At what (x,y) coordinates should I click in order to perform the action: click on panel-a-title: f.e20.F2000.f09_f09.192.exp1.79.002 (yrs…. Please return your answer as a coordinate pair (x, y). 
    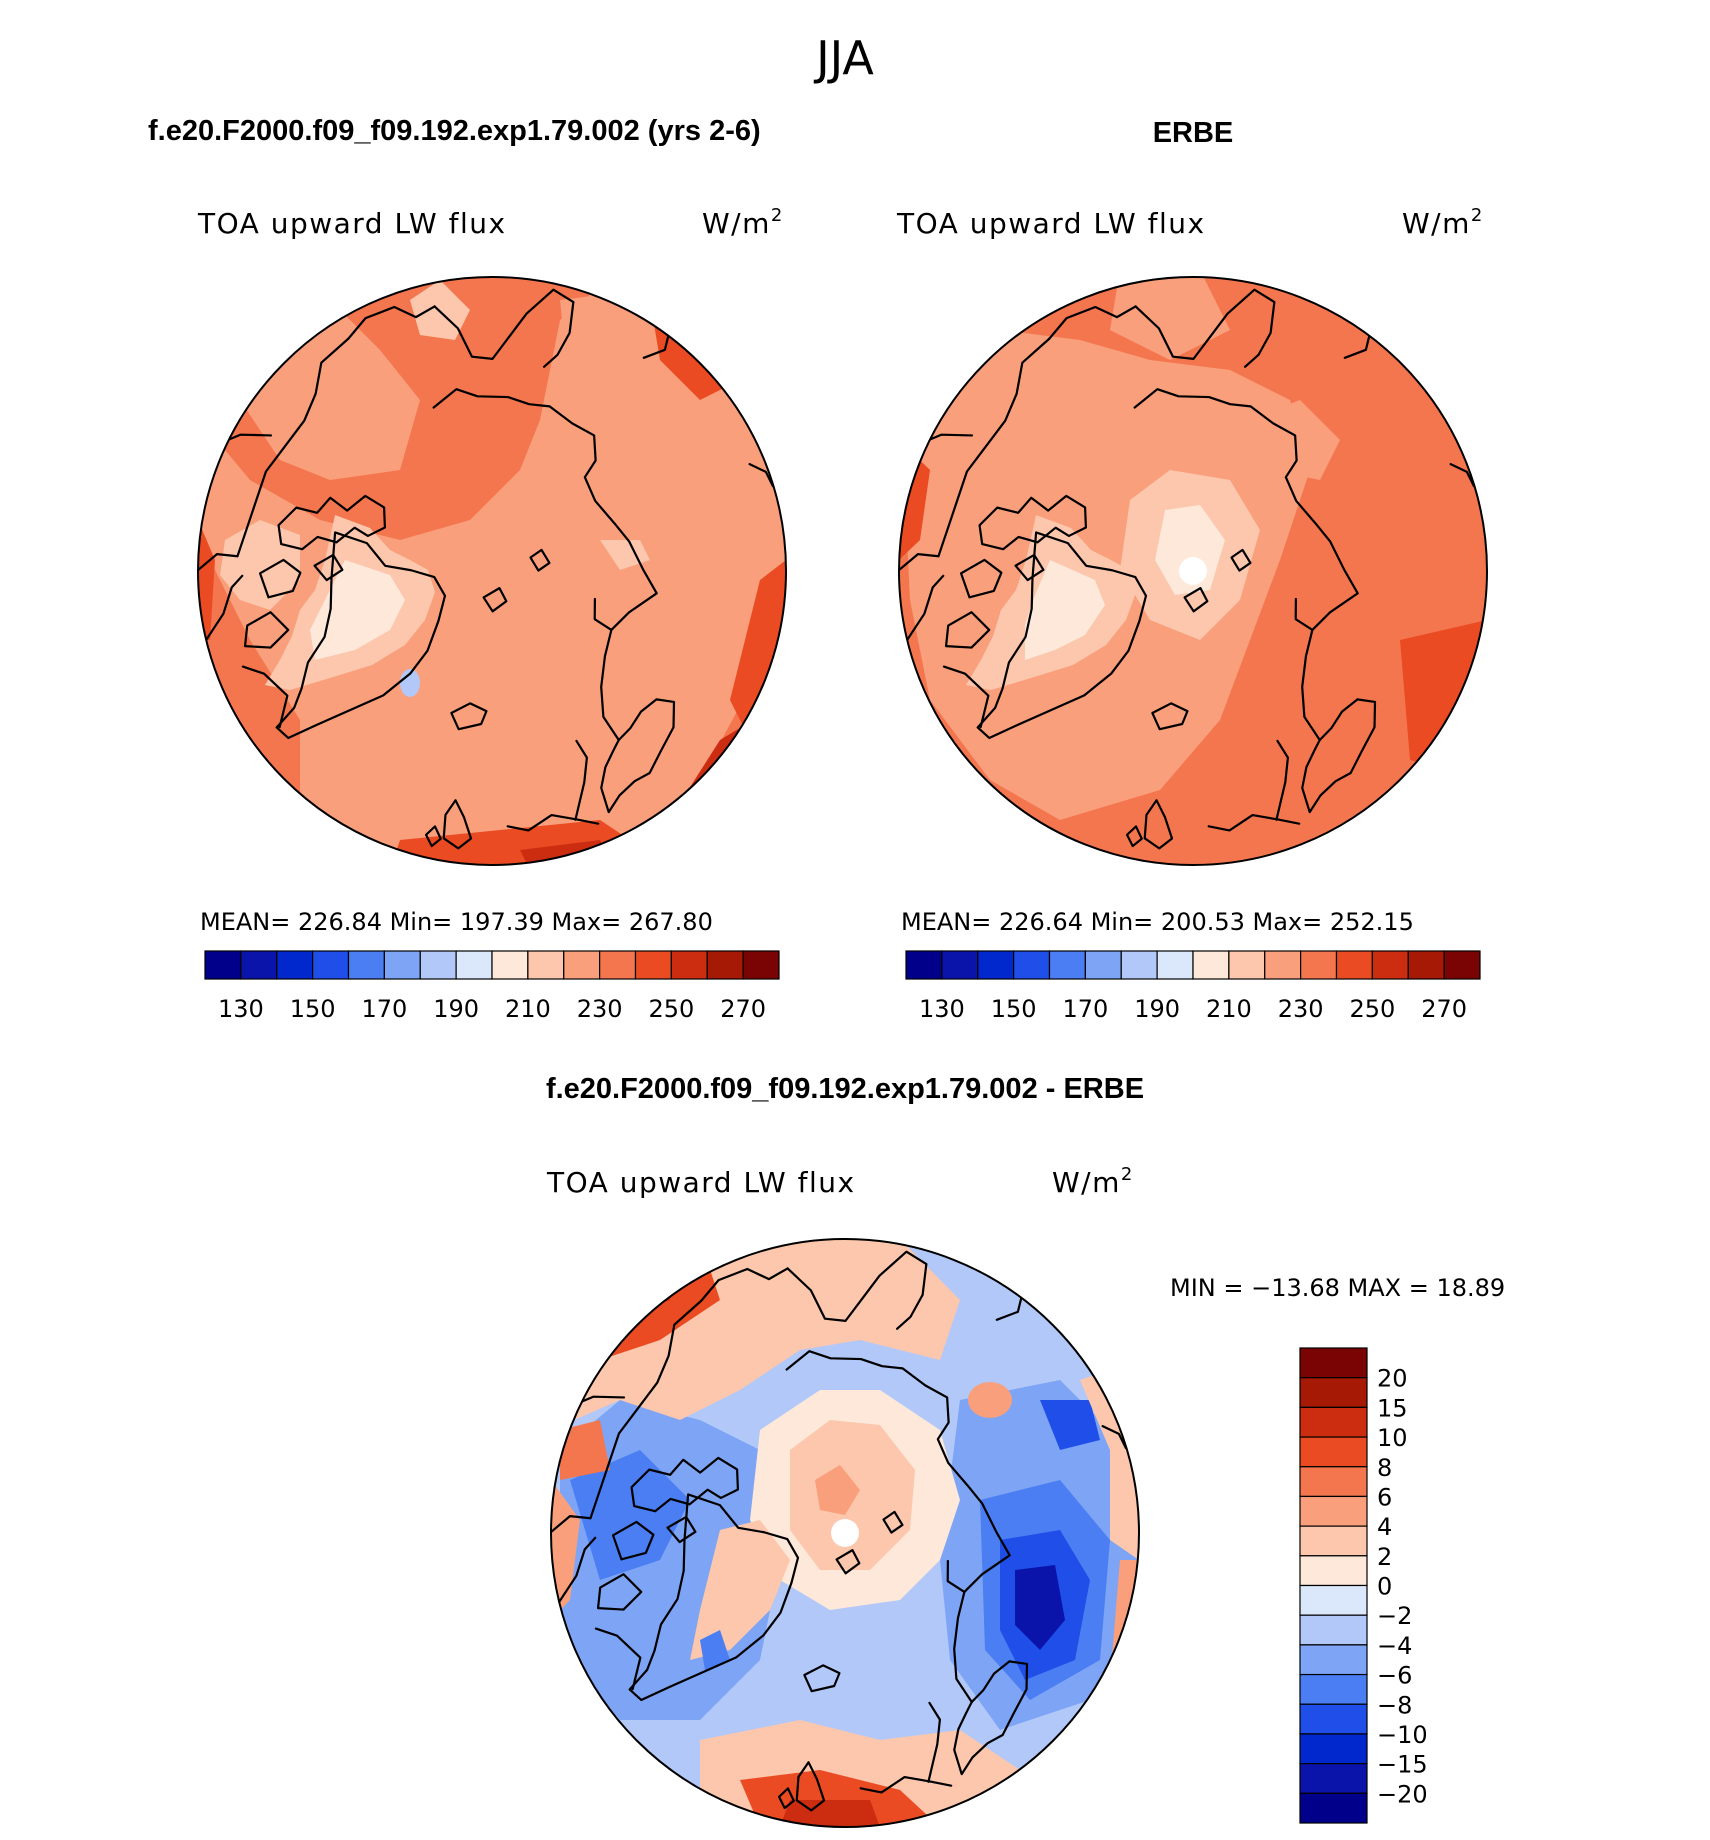
    Looking at the image, I should click on (454, 131).